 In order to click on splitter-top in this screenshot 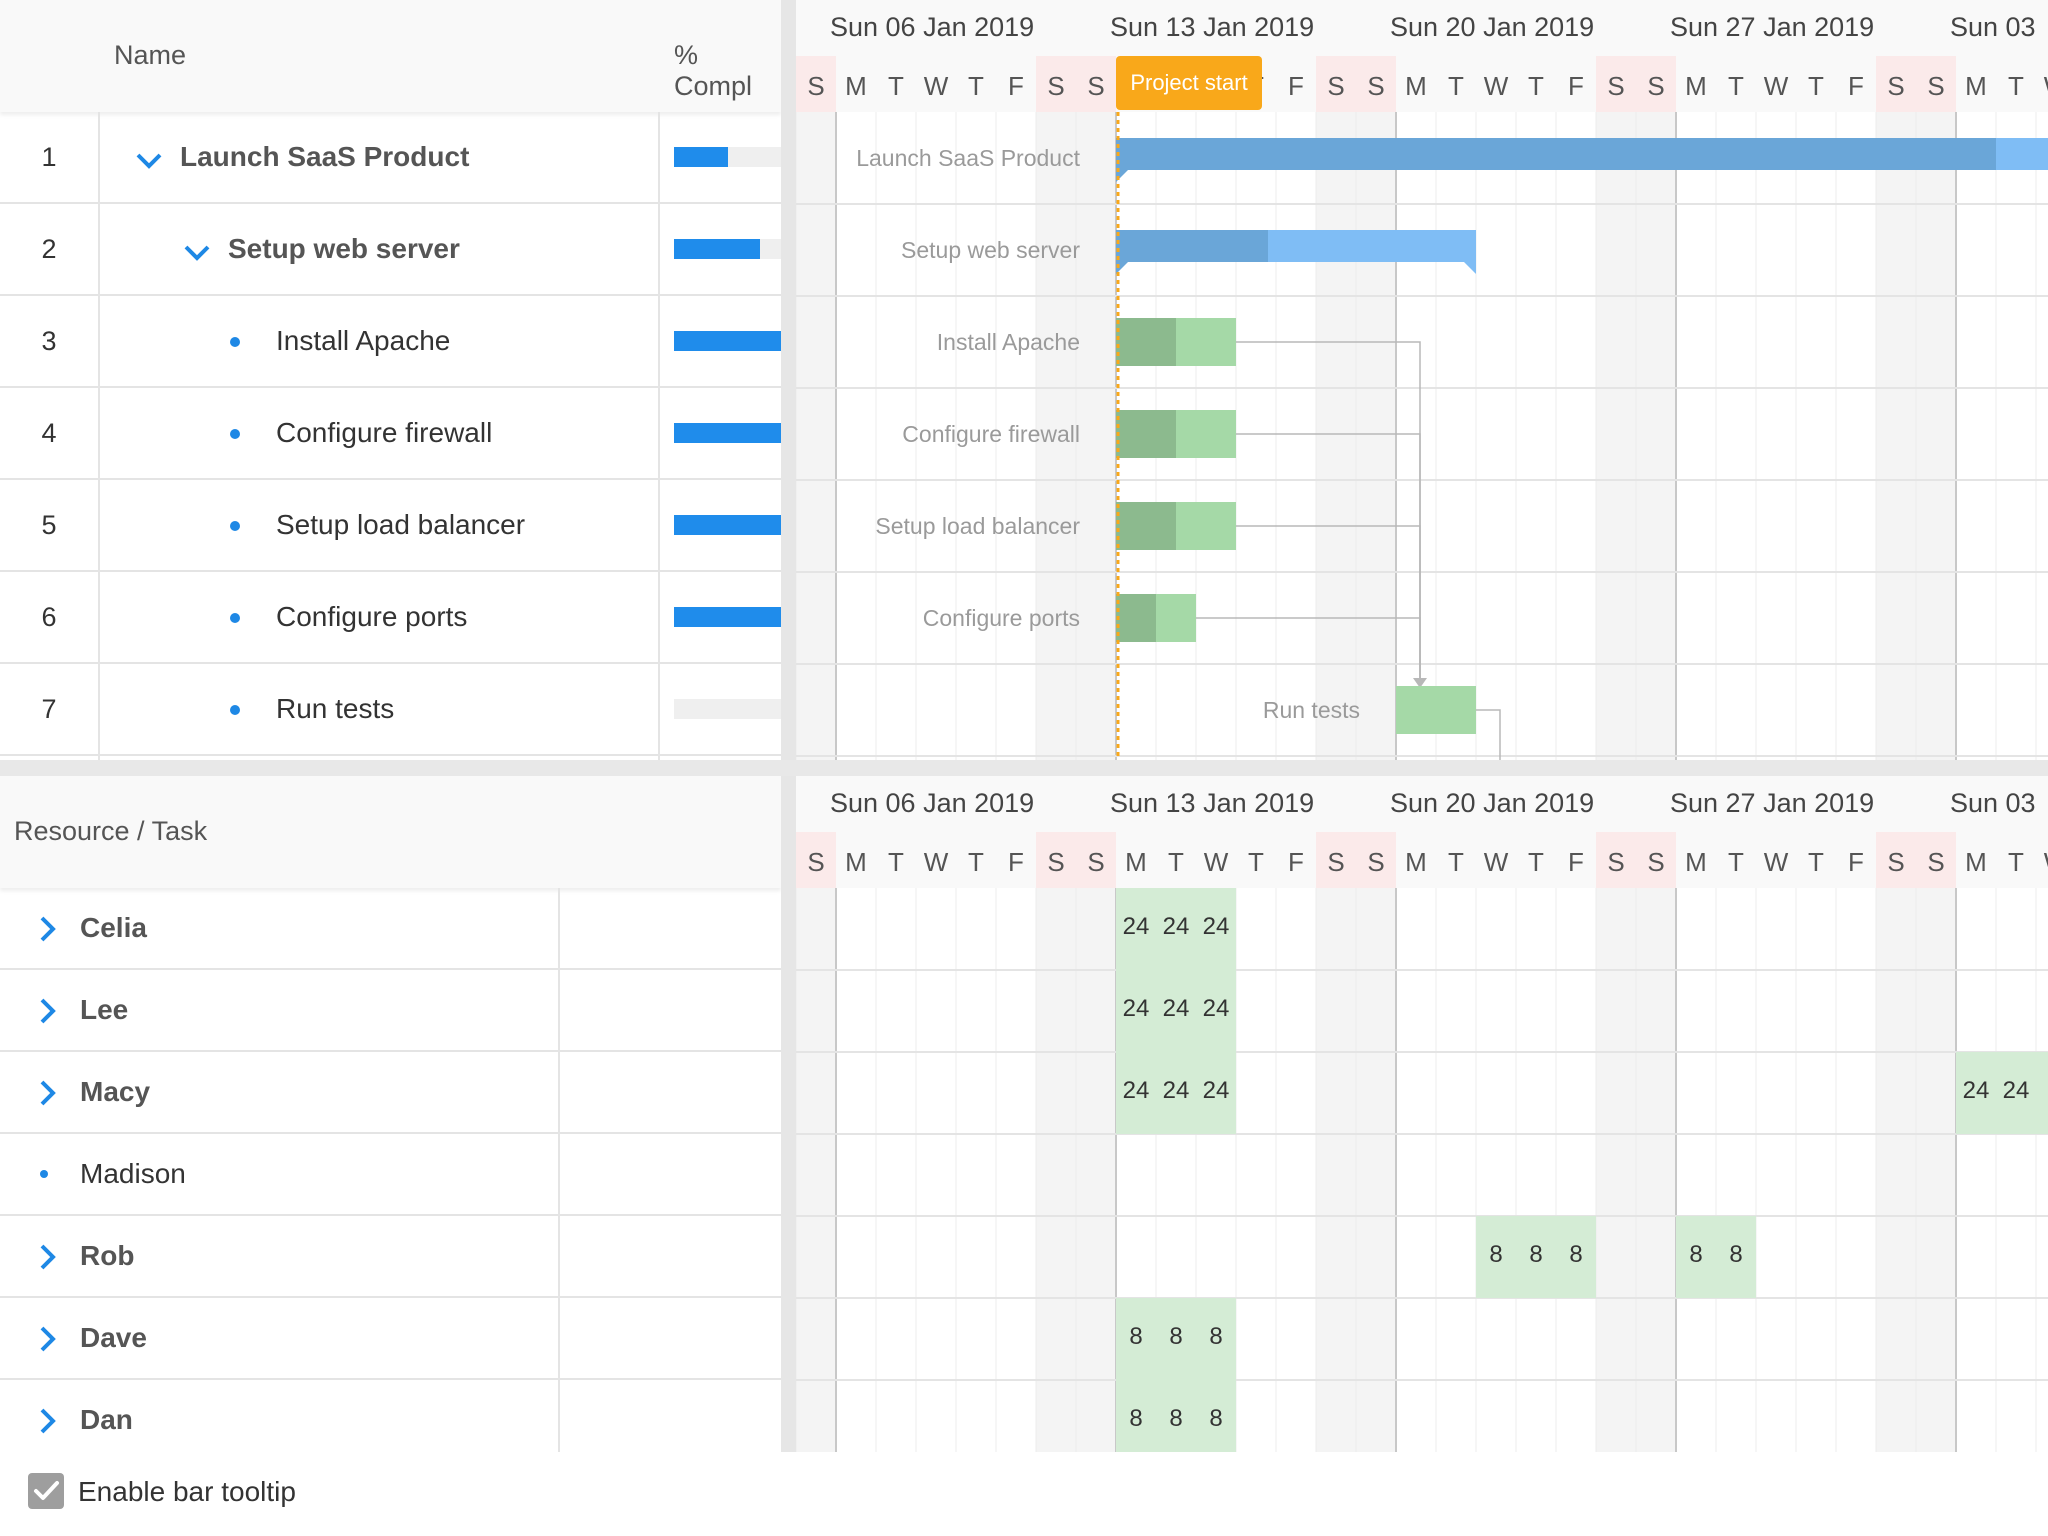, I will do `click(788, 380)`.